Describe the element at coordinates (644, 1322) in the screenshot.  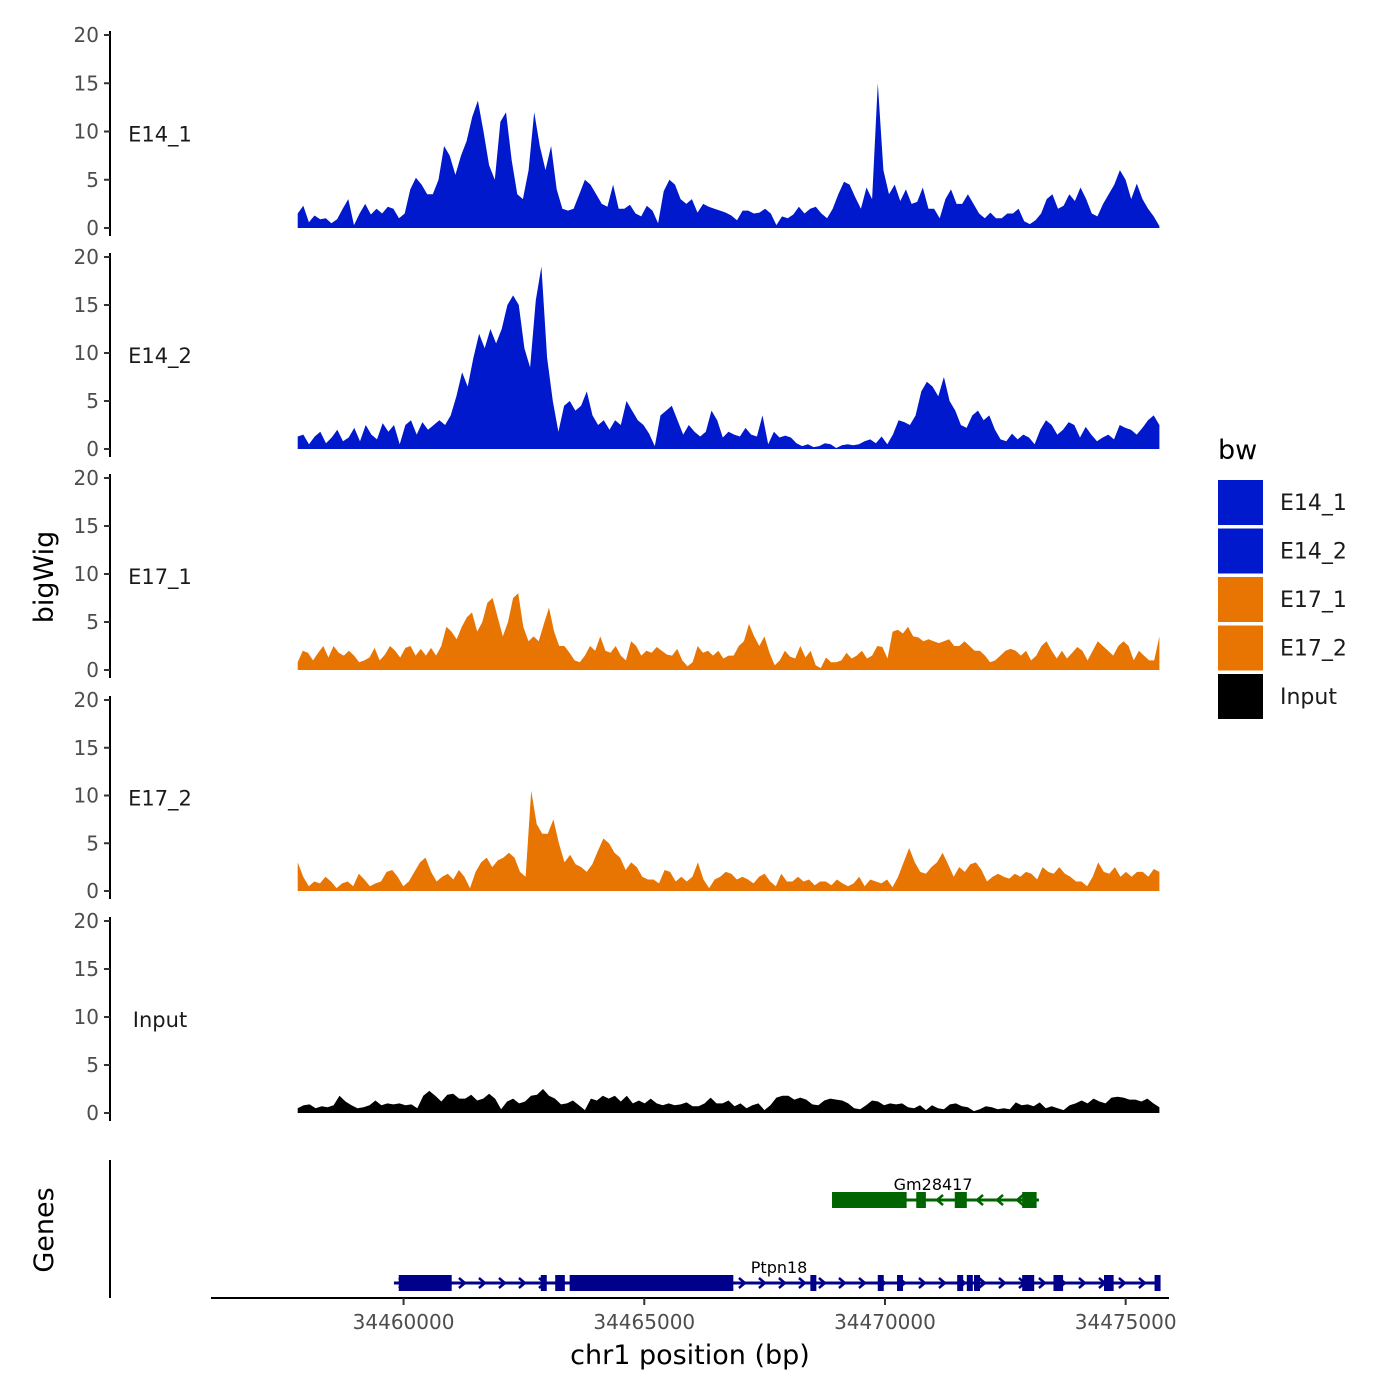
I see `x-tick-label: 34465000` at that location.